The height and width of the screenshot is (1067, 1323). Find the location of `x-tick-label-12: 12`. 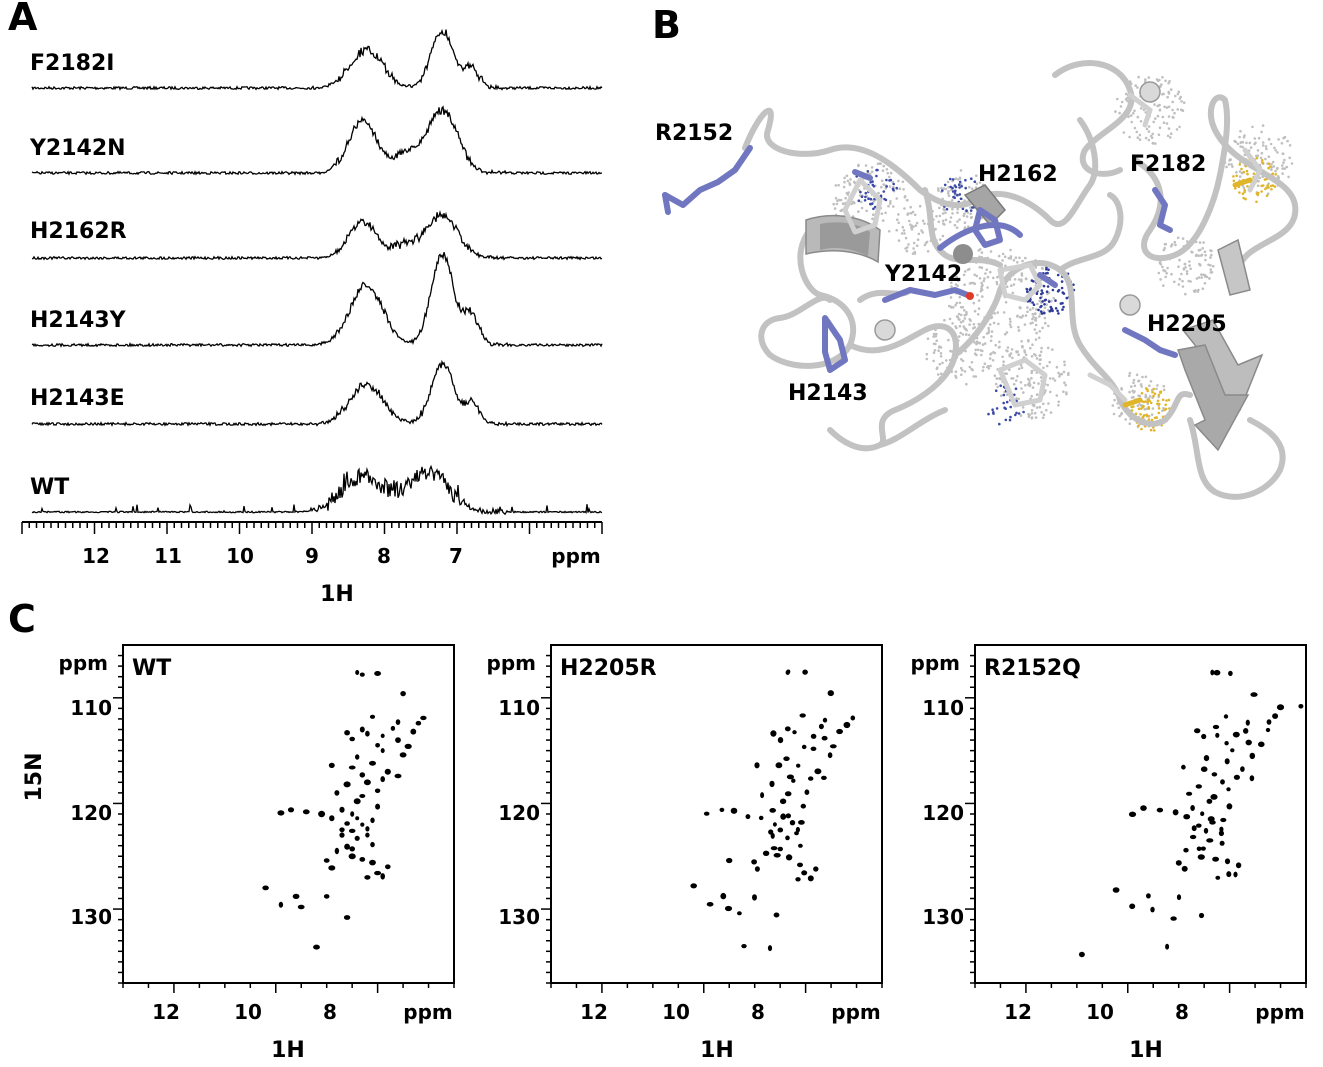

x-tick-label-12: 12 is located at coordinates (1018, 1012).